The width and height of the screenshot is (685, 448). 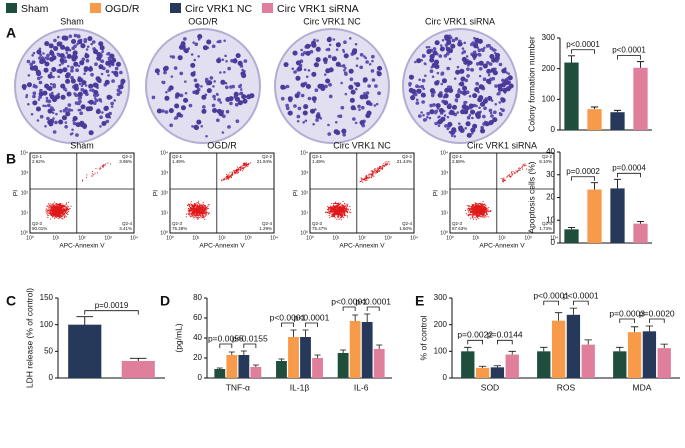 What do you see at coordinates (300, 387) in the screenshot?
I see `x-tick-label: IL-1β` at bounding box center [300, 387].